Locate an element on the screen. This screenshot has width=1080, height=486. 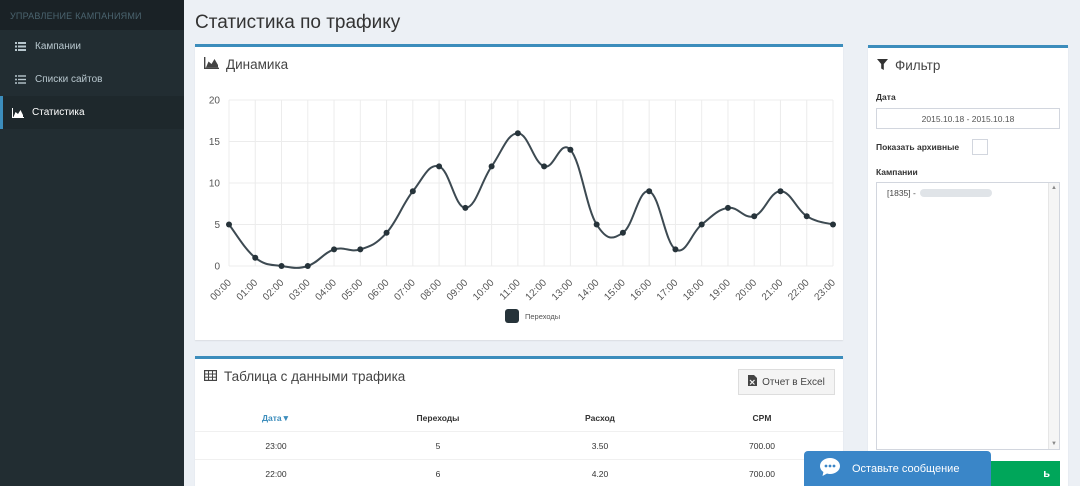
area-chart-icon is located at coordinates (211, 64).